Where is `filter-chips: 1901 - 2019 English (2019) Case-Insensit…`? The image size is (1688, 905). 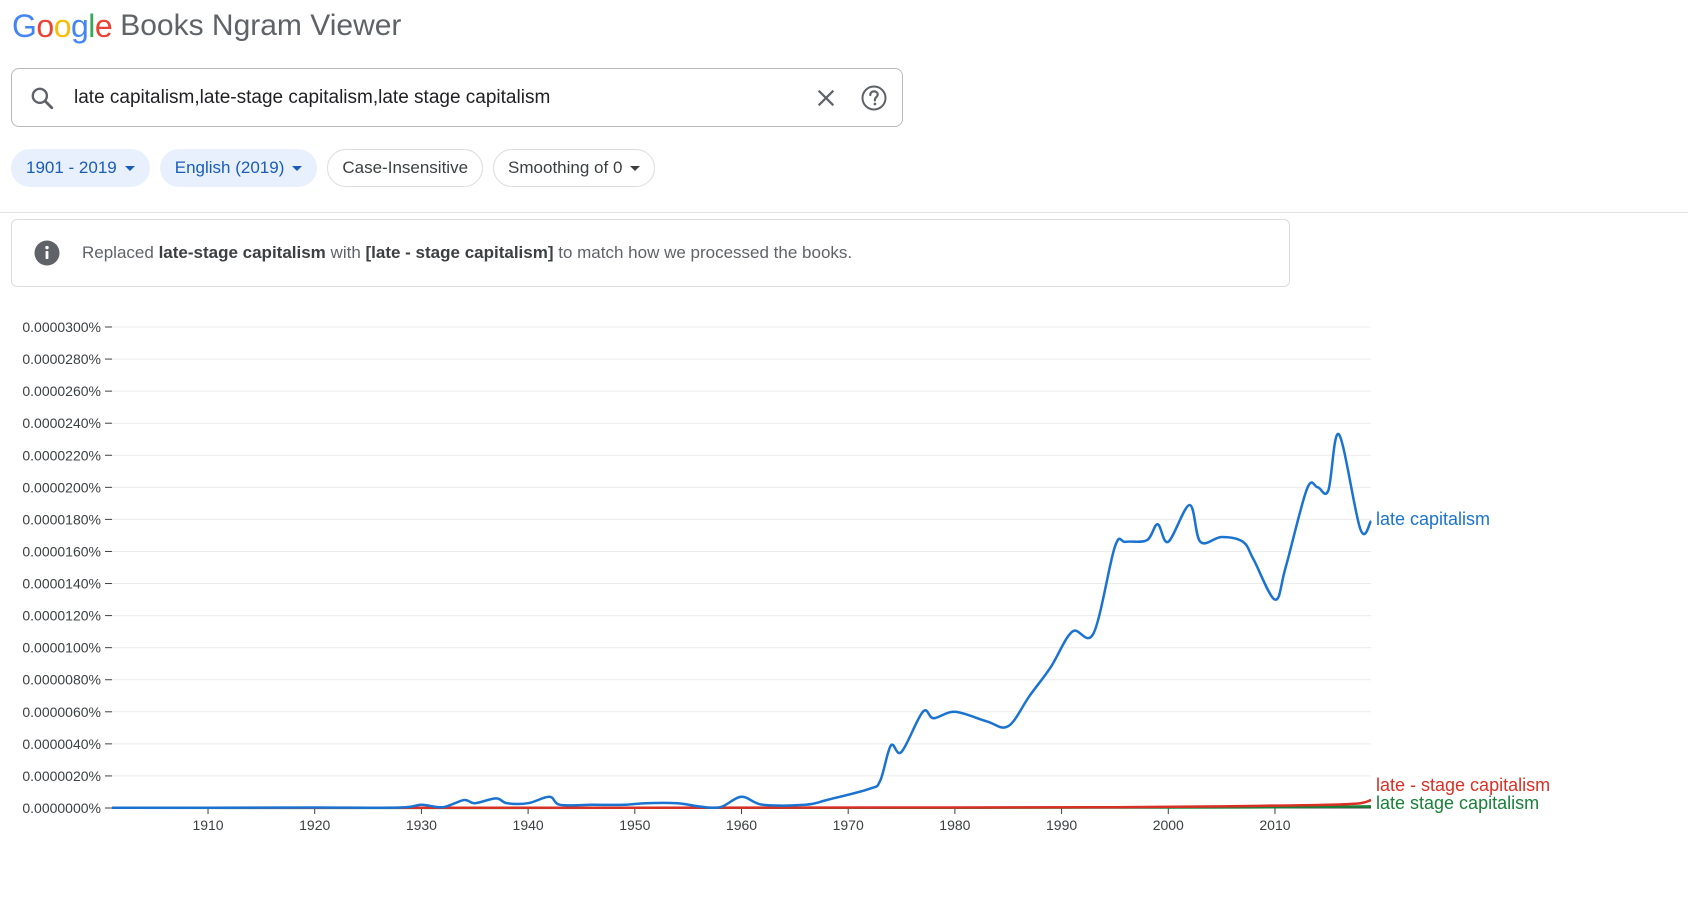
filter-chips: 1901 - 2019 English (2019) Case-Insensit… is located at coordinates (333, 168).